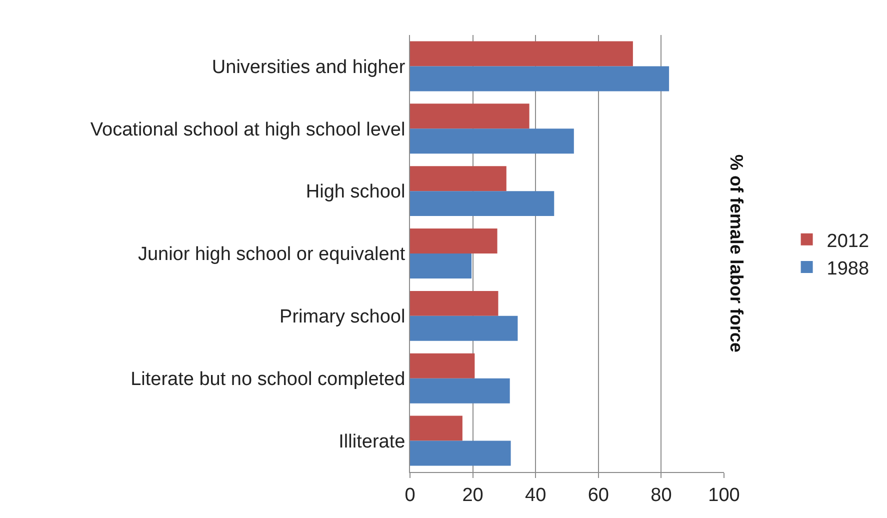 The image size is (887, 518). I want to click on y-tick-label: Illiterate, so click(372, 441).